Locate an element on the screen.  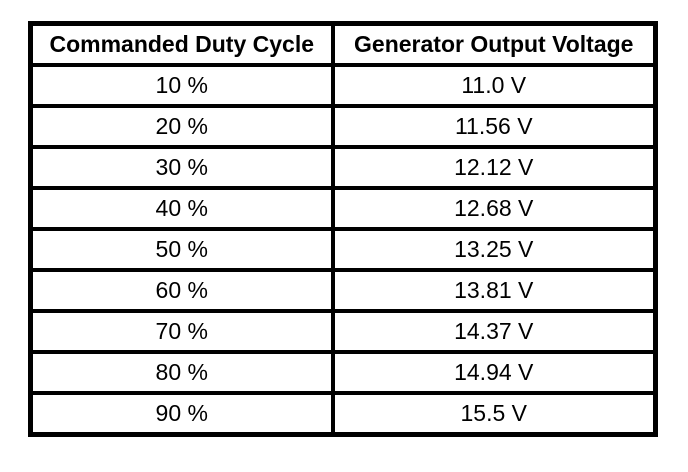
duty-cycle-cell: 60 % is located at coordinates (181, 290).